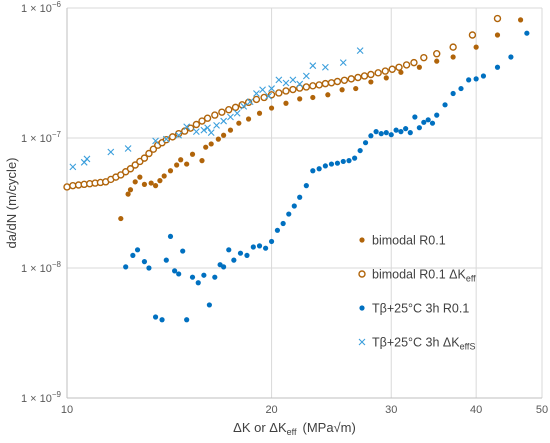 The width and height of the screenshot is (550, 443). What do you see at coordinates (41, 397) in the screenshot?
I see `y-tick-label: 1 × 10⁻⁹` at bounding box center [41, 397].